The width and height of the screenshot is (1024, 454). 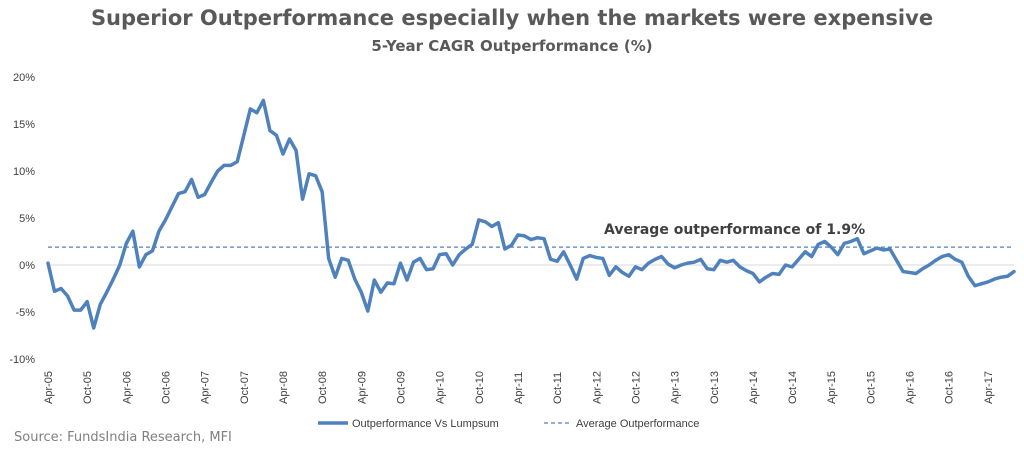 What do you see at coordinates (284, 387) in the screenshot?
I see `x-tick-label: Apr-08` at bounding box center [284, 387].